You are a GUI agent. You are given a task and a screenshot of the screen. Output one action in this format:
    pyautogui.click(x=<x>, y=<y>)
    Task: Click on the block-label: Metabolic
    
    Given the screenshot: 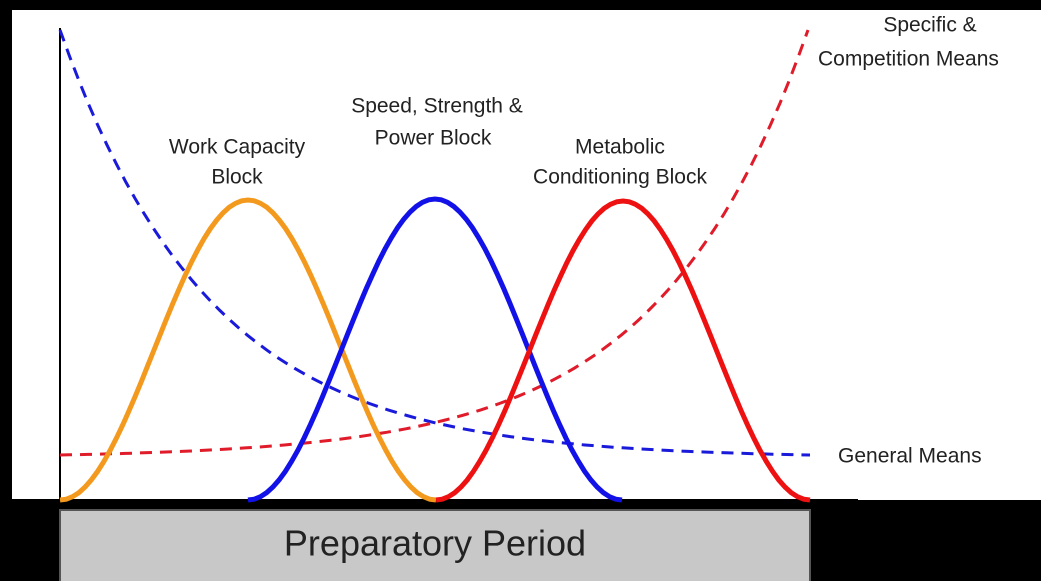 What is the action you would take?
    pyautogui.click(x=620, y=147)
    